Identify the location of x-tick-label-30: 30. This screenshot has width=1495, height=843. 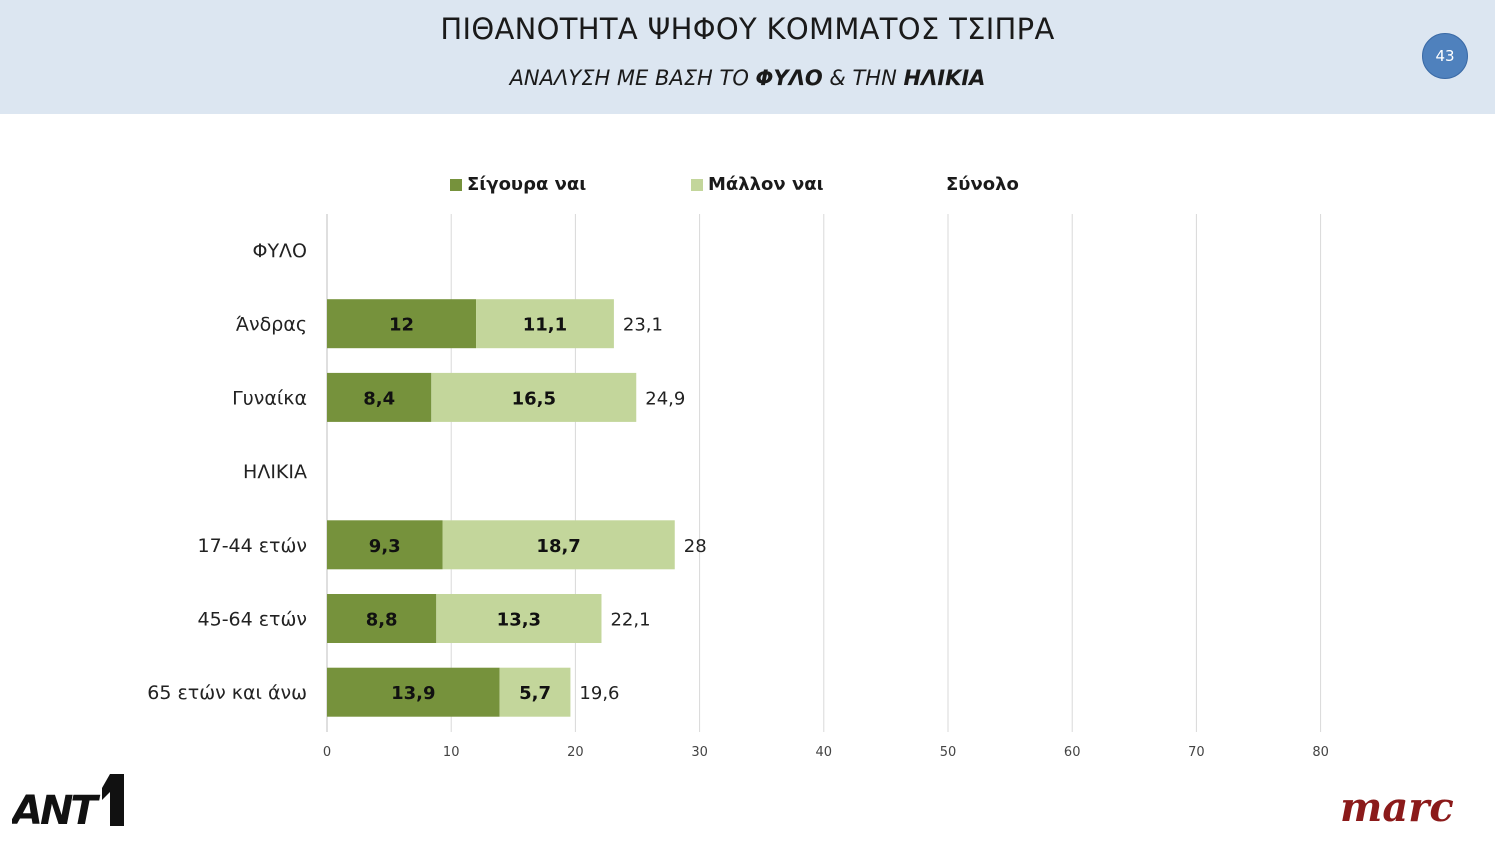
(699, 752).